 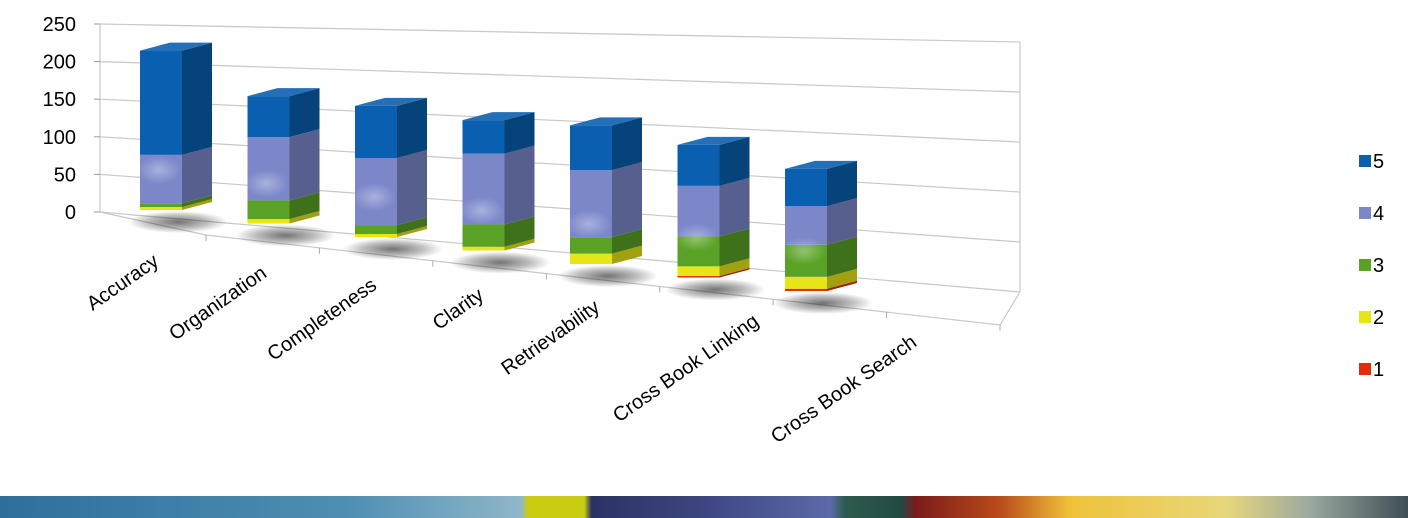 I want to click on category-label: Accuracy, so click(x=123, y=282).